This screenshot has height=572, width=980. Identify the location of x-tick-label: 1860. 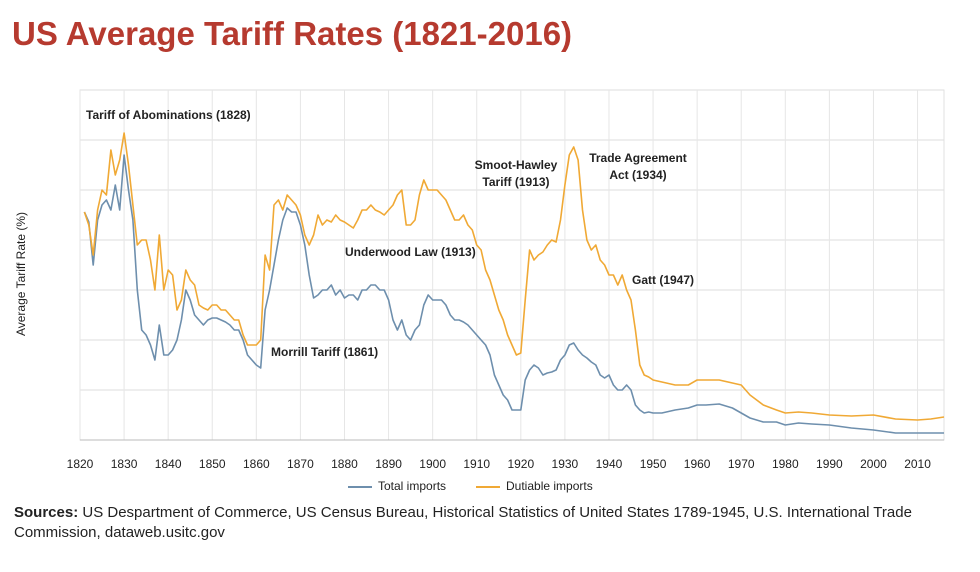
(256, 464).